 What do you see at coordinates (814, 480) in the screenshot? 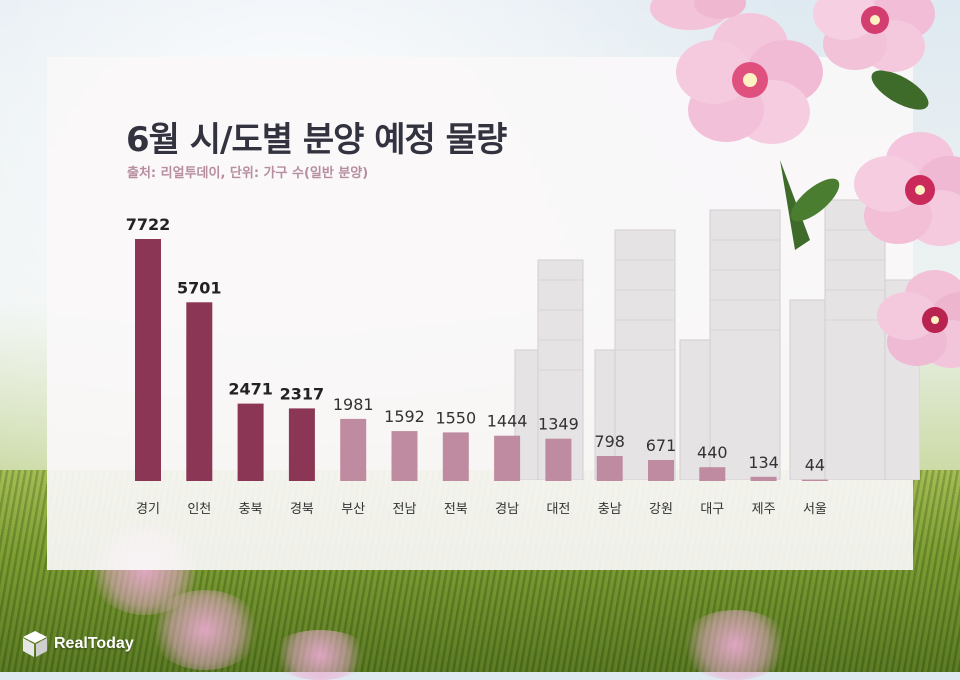
I see `bar-서울` at bounding box center [814, 480].